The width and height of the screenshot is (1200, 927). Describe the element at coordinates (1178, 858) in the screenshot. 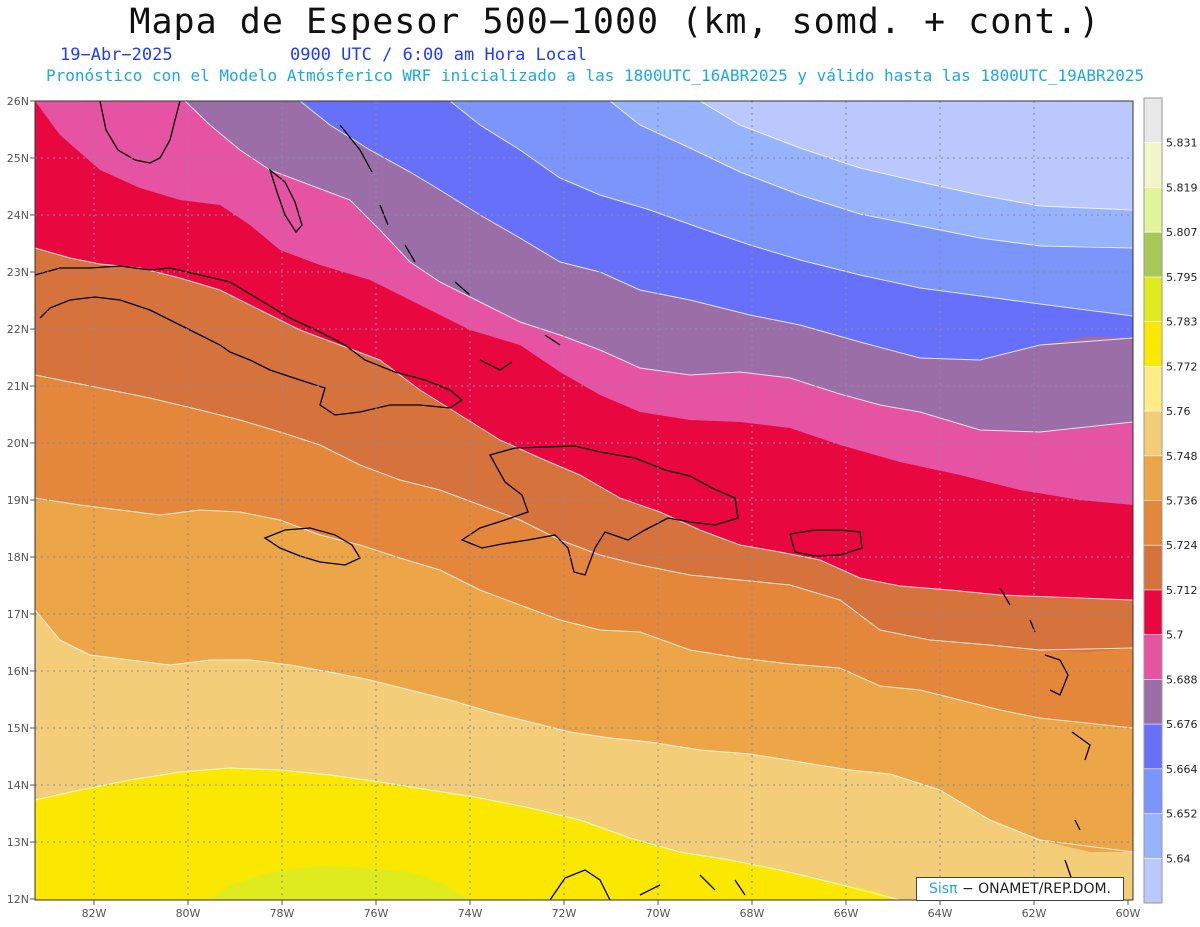

I see `colorbar-label: 5.64` at that location.